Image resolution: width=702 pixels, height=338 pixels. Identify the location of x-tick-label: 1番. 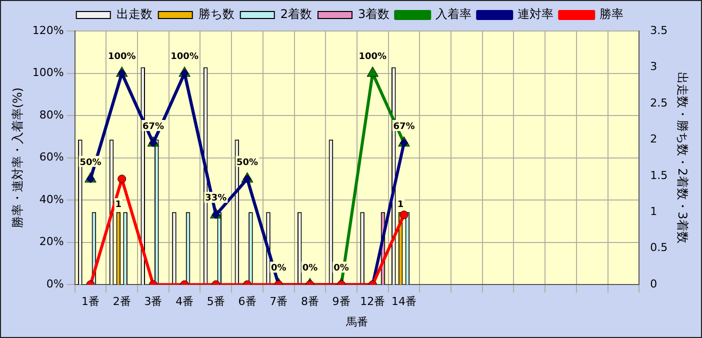
(91, 301).